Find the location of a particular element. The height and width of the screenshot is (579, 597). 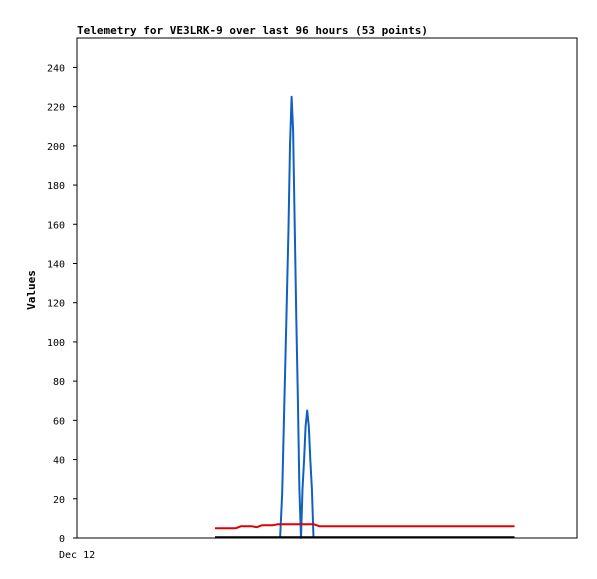

y-axis-ticks: 0 20 40 60 80 100 120 140 160 180 200 220 240 is located at coordinates (62, 304).